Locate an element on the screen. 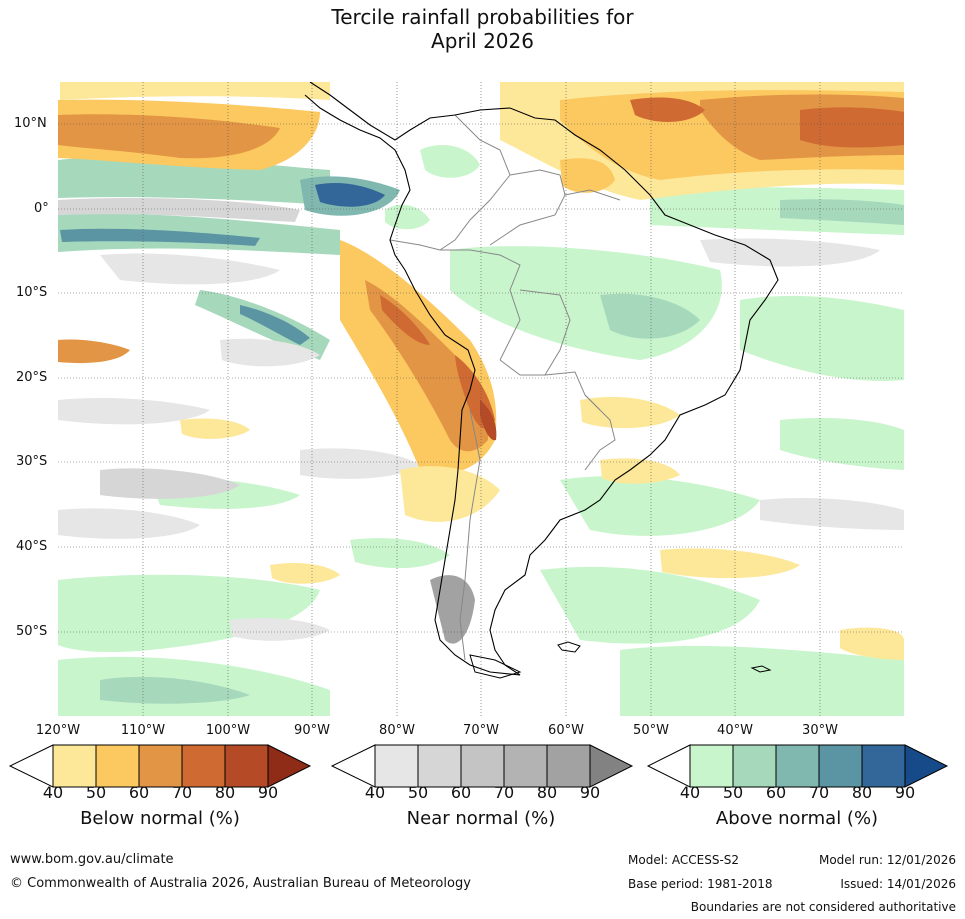  lat-label-20s: 20°S is located at coordinates (32, 377).